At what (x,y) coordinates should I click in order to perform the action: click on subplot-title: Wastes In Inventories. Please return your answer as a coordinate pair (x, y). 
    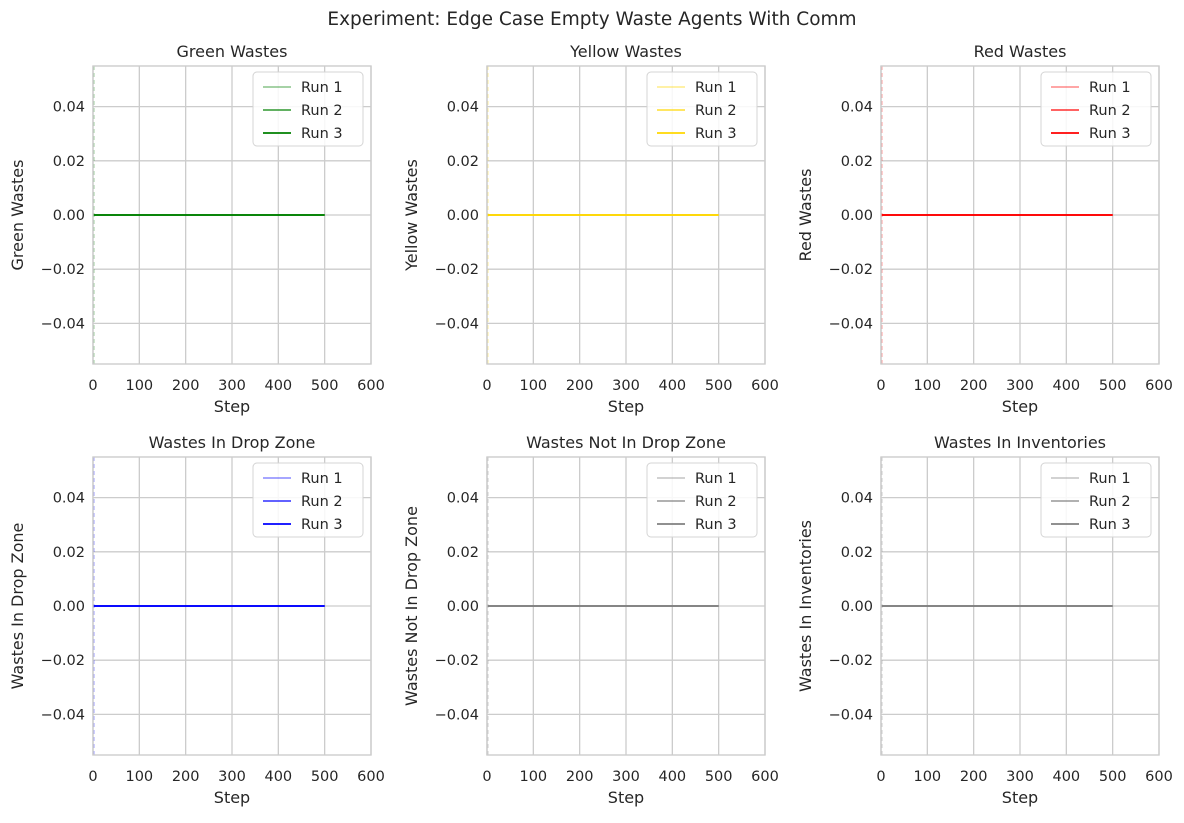
    Looking at the image, I should click on (1020, 442).